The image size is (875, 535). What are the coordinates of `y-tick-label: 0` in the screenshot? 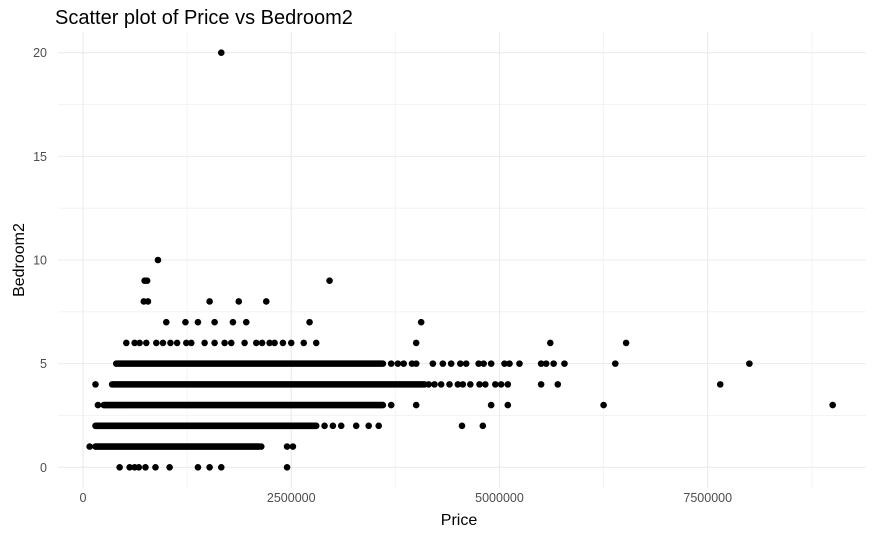 It's located at (43, 468).